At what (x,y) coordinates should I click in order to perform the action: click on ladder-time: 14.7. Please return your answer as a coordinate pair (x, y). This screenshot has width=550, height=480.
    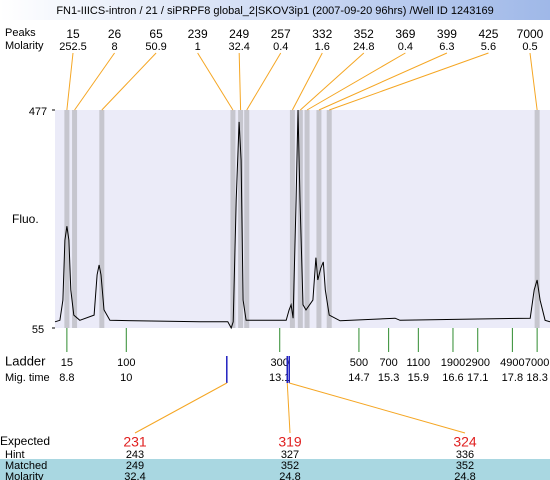
    Looking at the image, I should click on (358, 378).